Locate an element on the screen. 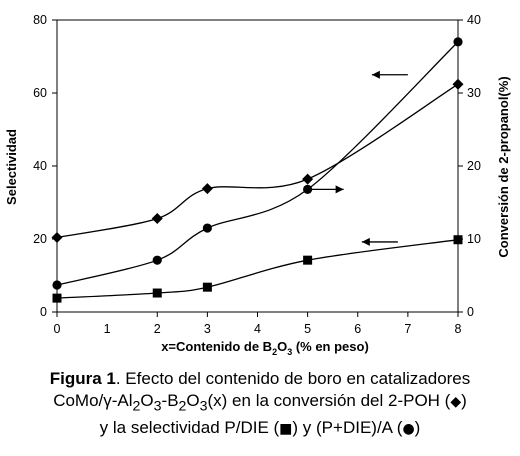  x-tick-label: 4 is located at coordinates (257, 329).